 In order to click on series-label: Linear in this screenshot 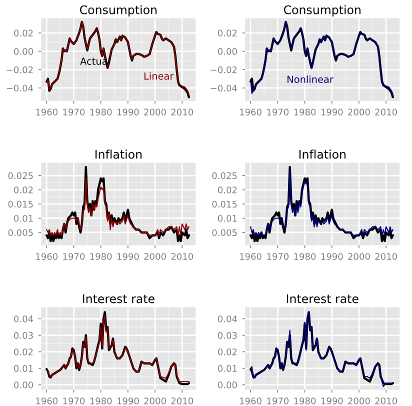, I will do `click(159, 76)`.